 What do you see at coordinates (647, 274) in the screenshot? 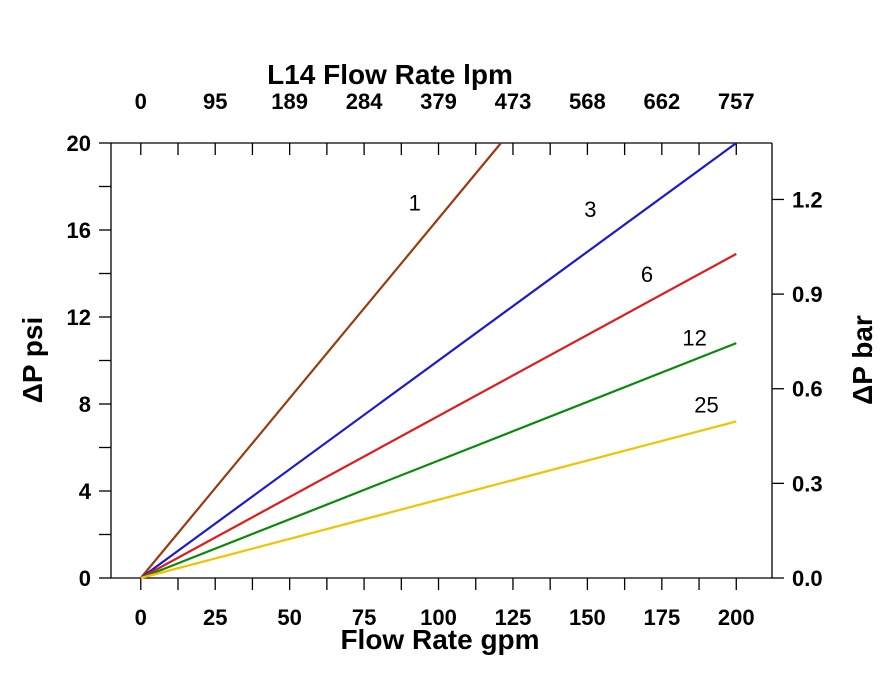
I see `series-label-6: 6` at bounding box center [647, 274].